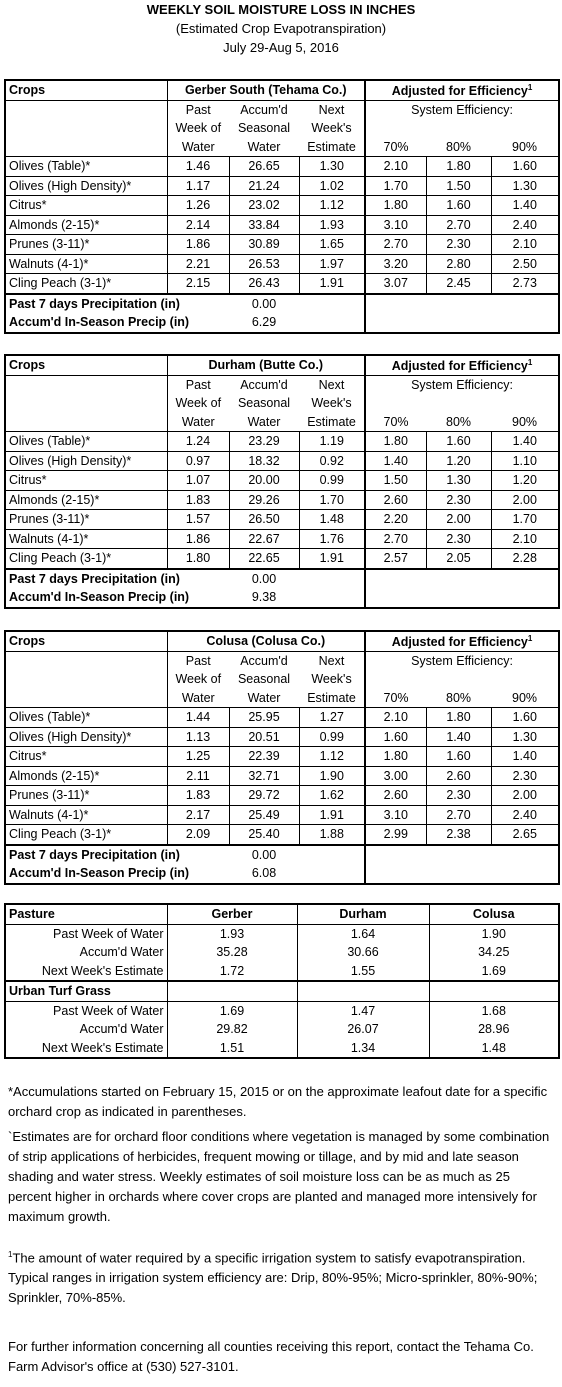  What do you see at coordinates (86, 717) in the screenshot?
I see `crop-name: Olives (Table)*` at bounding box center [86, 717].